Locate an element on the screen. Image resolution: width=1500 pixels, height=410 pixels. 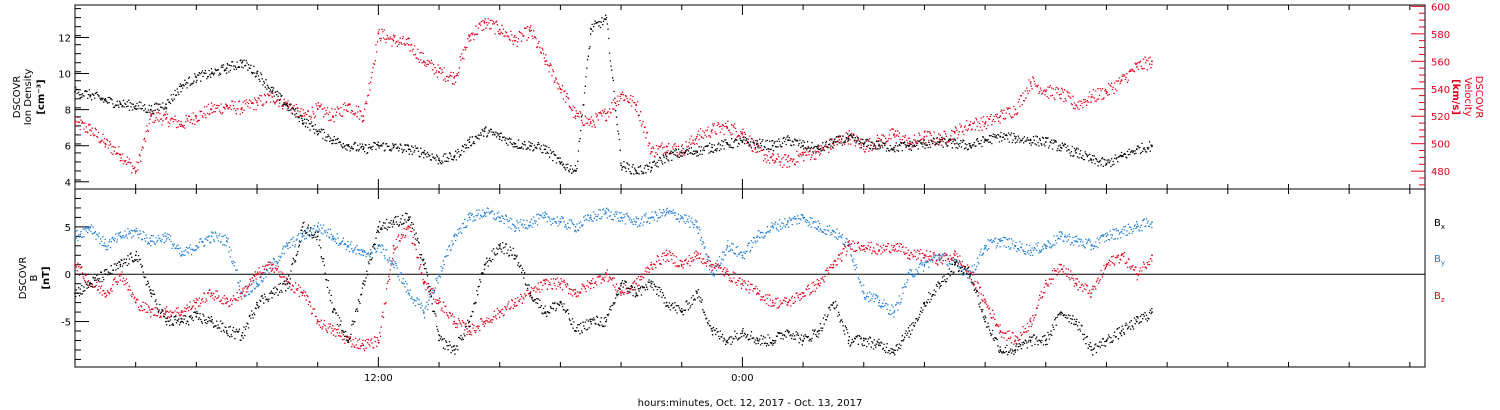
density-tick-label: 6 is located at coordinates (68, 147).